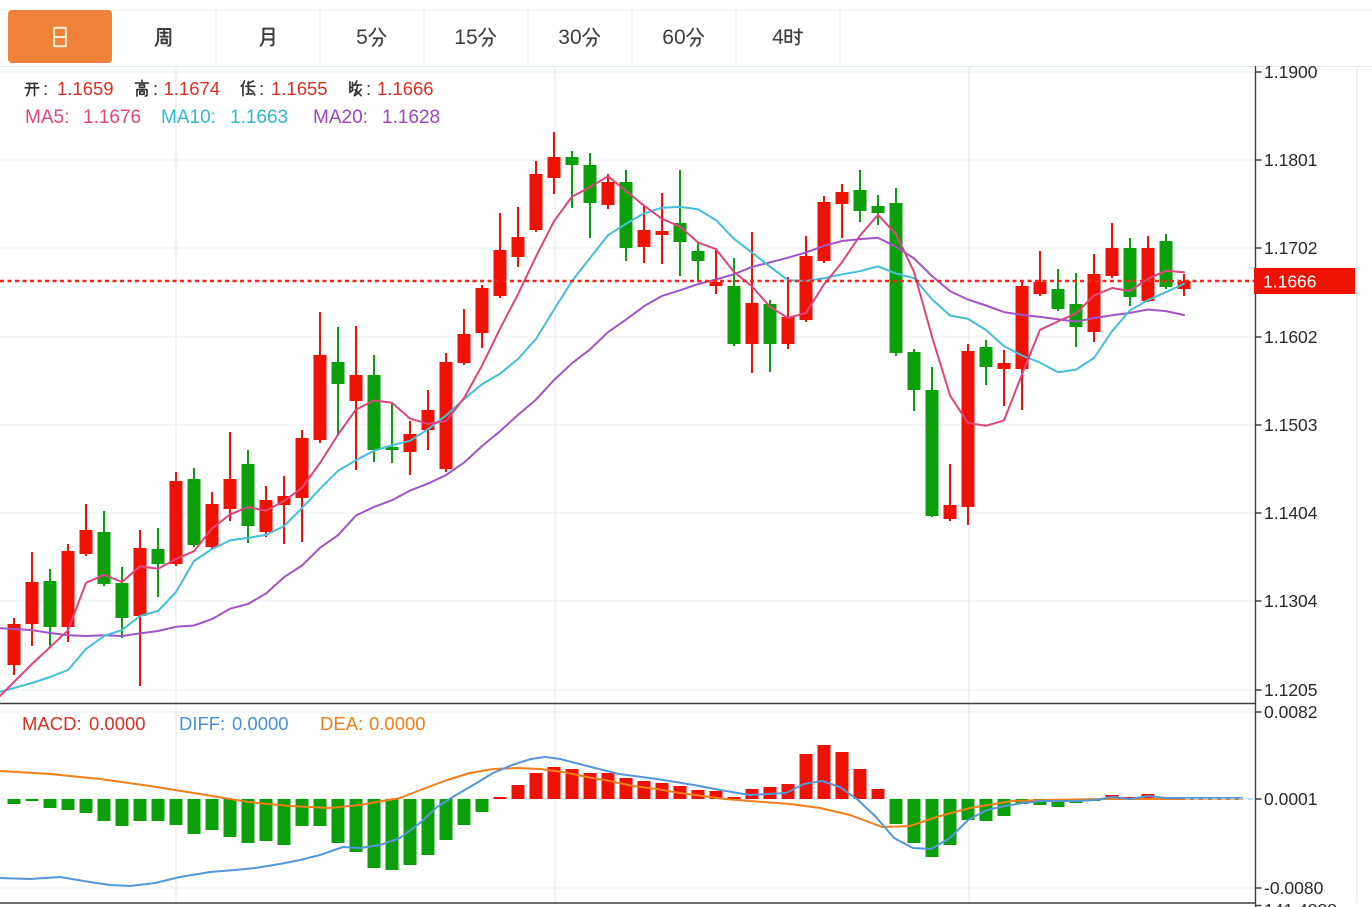  I want to click on svg-text: 1.1404, so click(1291, 513).